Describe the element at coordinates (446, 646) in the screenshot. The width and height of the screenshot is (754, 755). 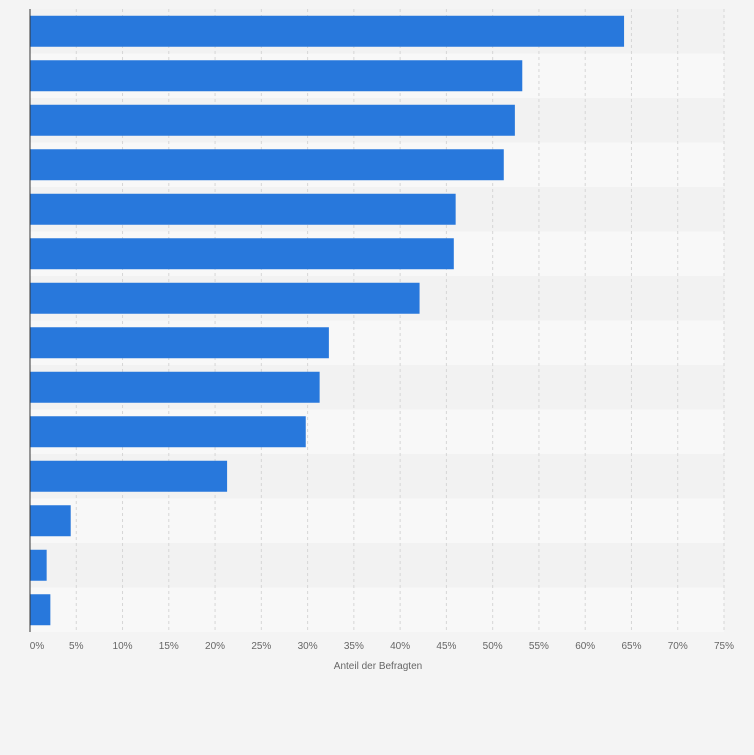
I see `x-tick-label: 45%` at that location.